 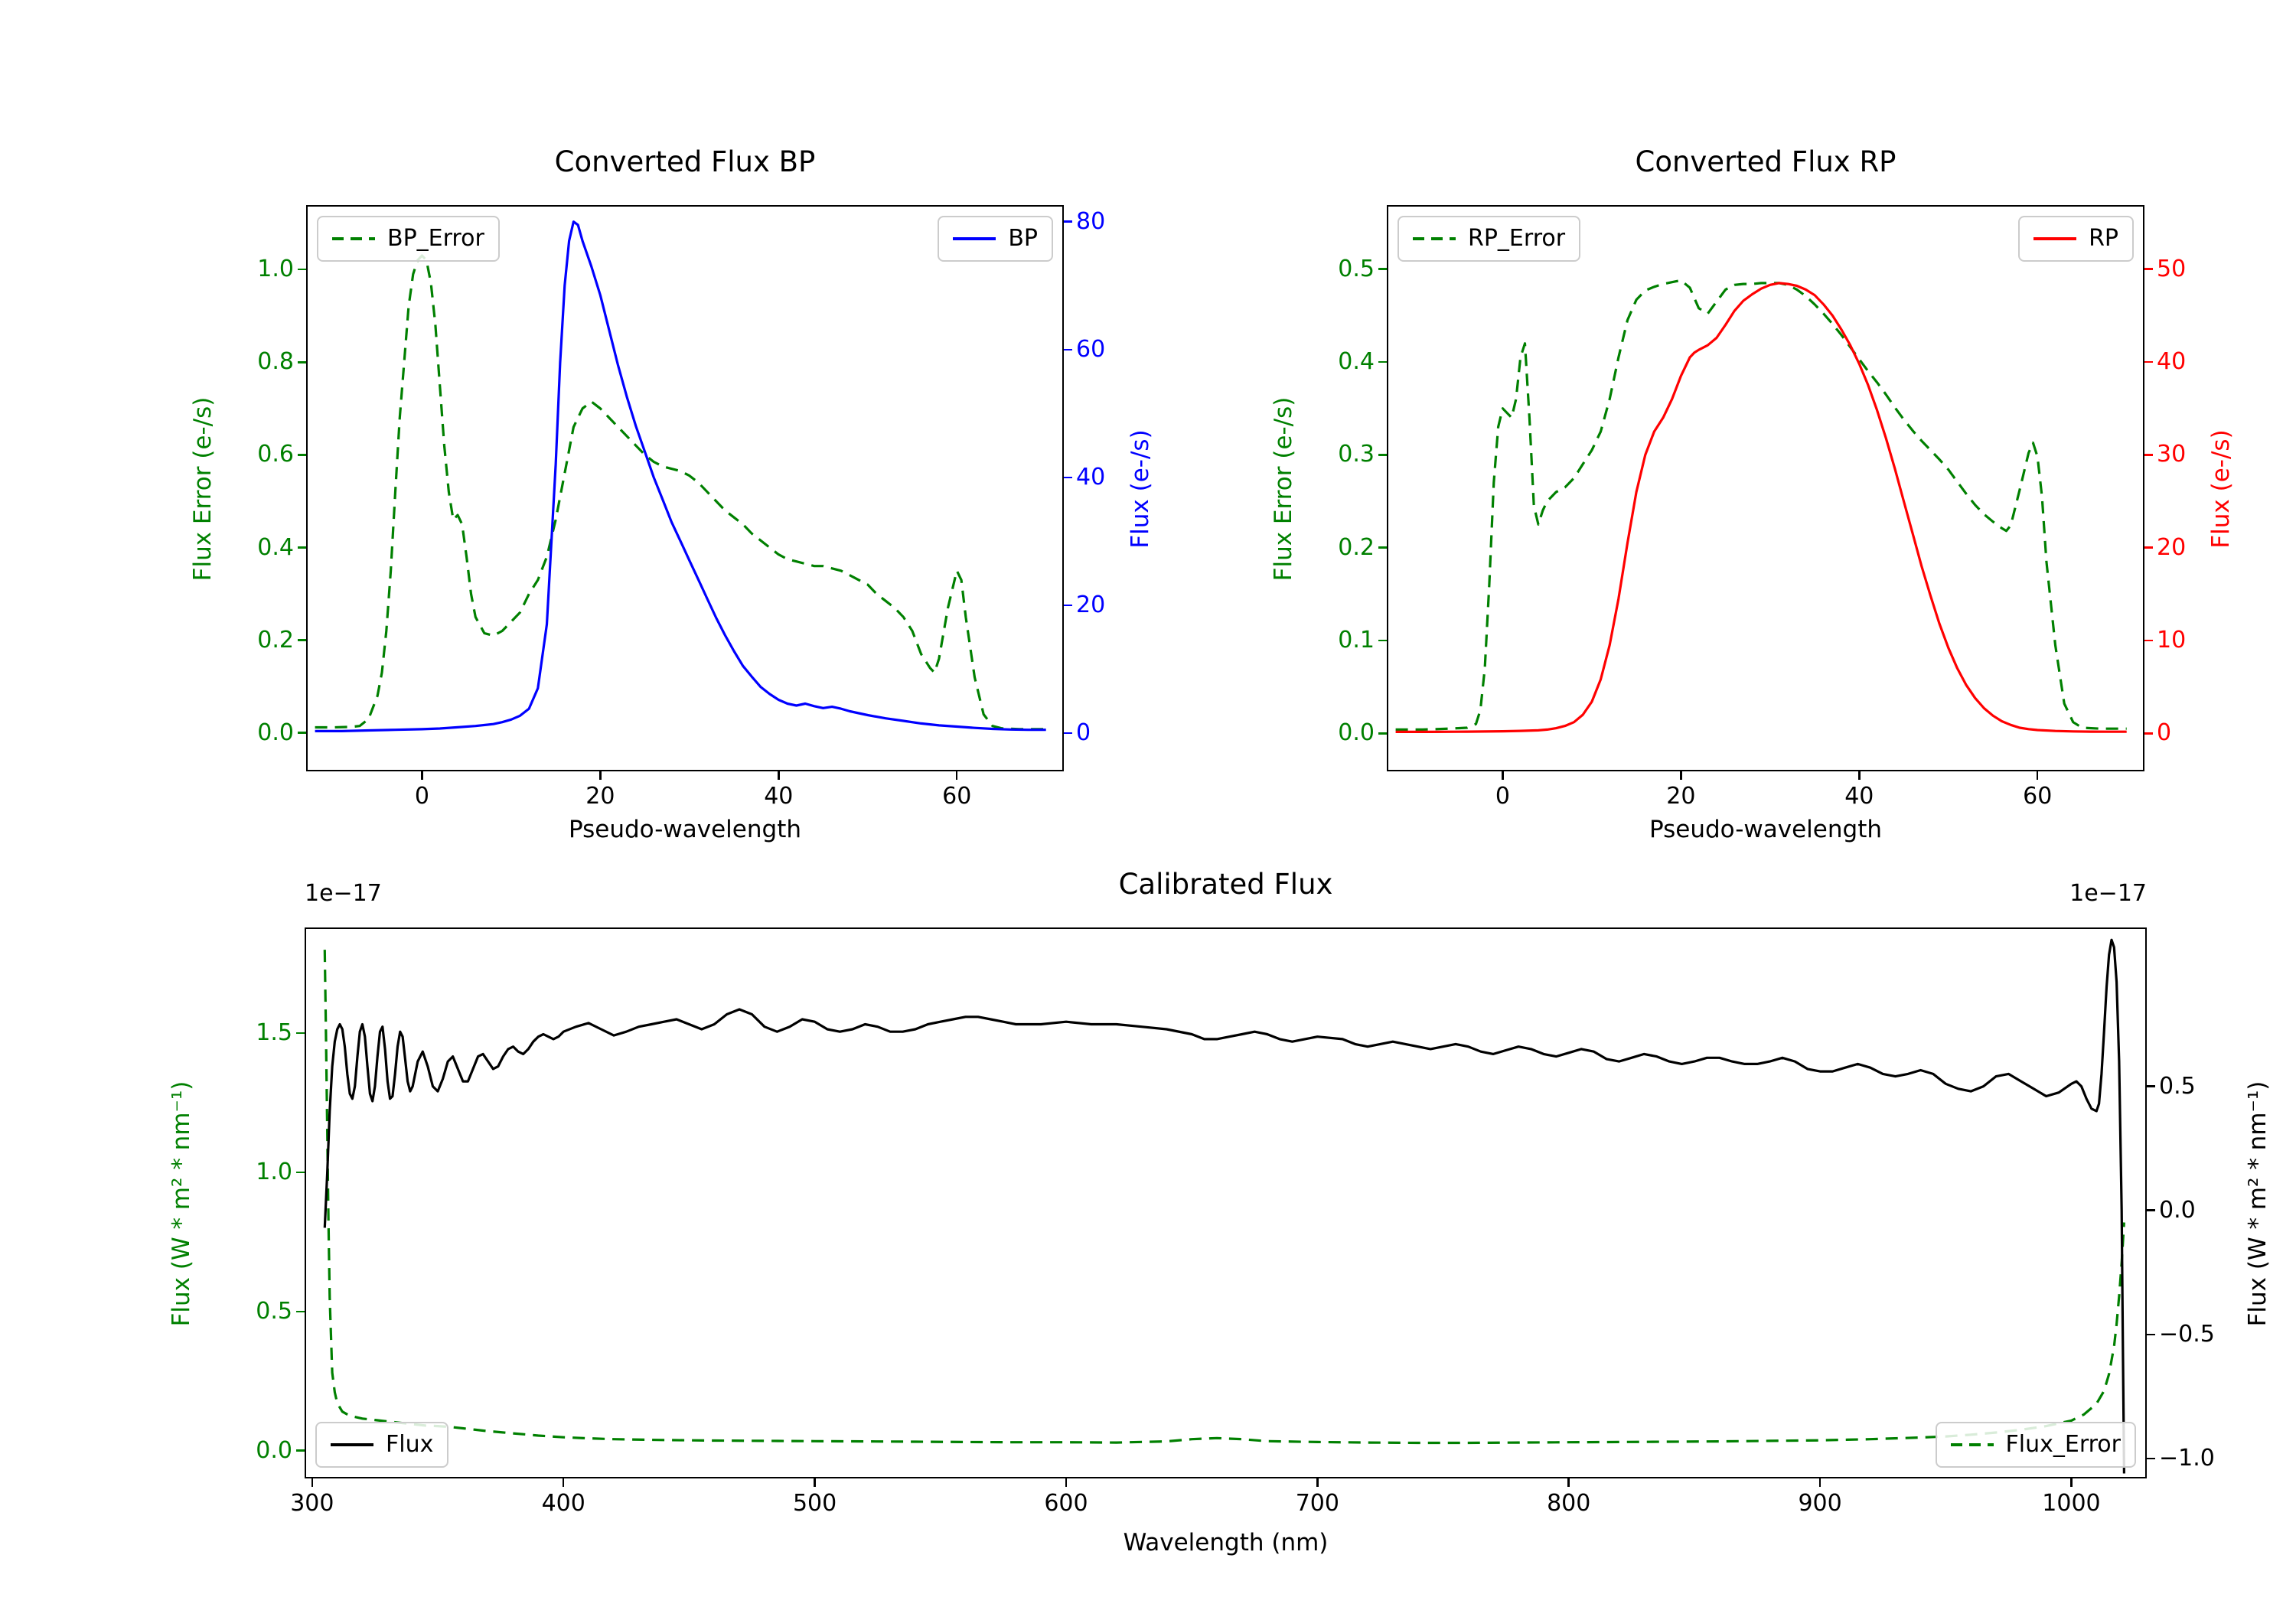 I want to click on axes-rp, so click(x=1765, y=488).